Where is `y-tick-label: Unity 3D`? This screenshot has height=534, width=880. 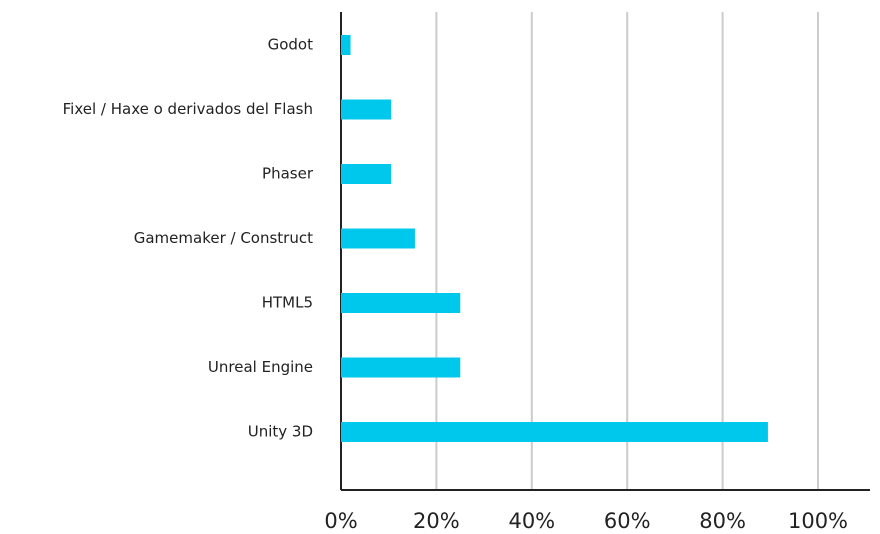 y-tick-label: Unity 3D is located at coordinates (280, 432).